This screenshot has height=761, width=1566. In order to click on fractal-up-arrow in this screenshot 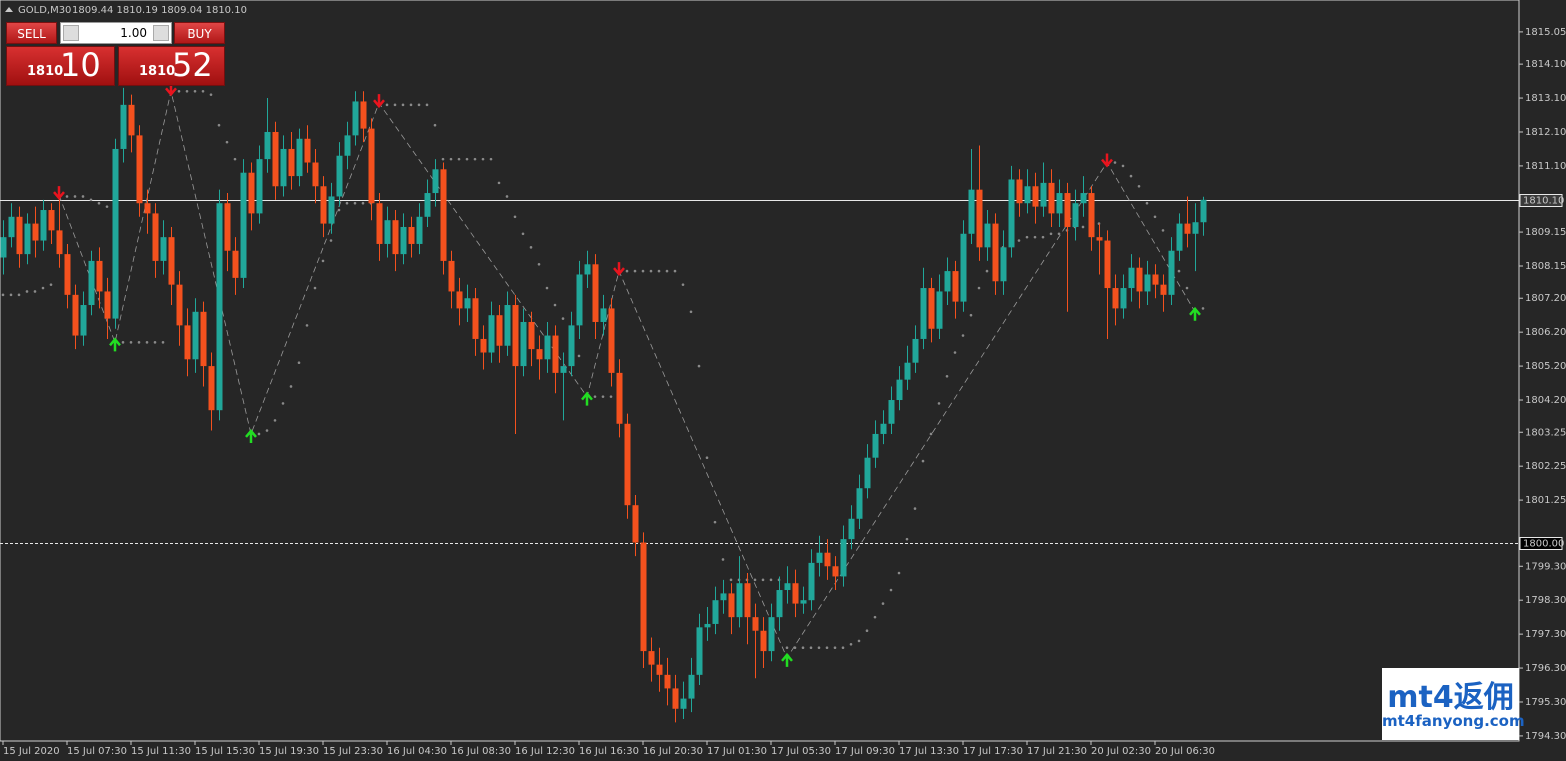, I will do `click(115, 344)`.